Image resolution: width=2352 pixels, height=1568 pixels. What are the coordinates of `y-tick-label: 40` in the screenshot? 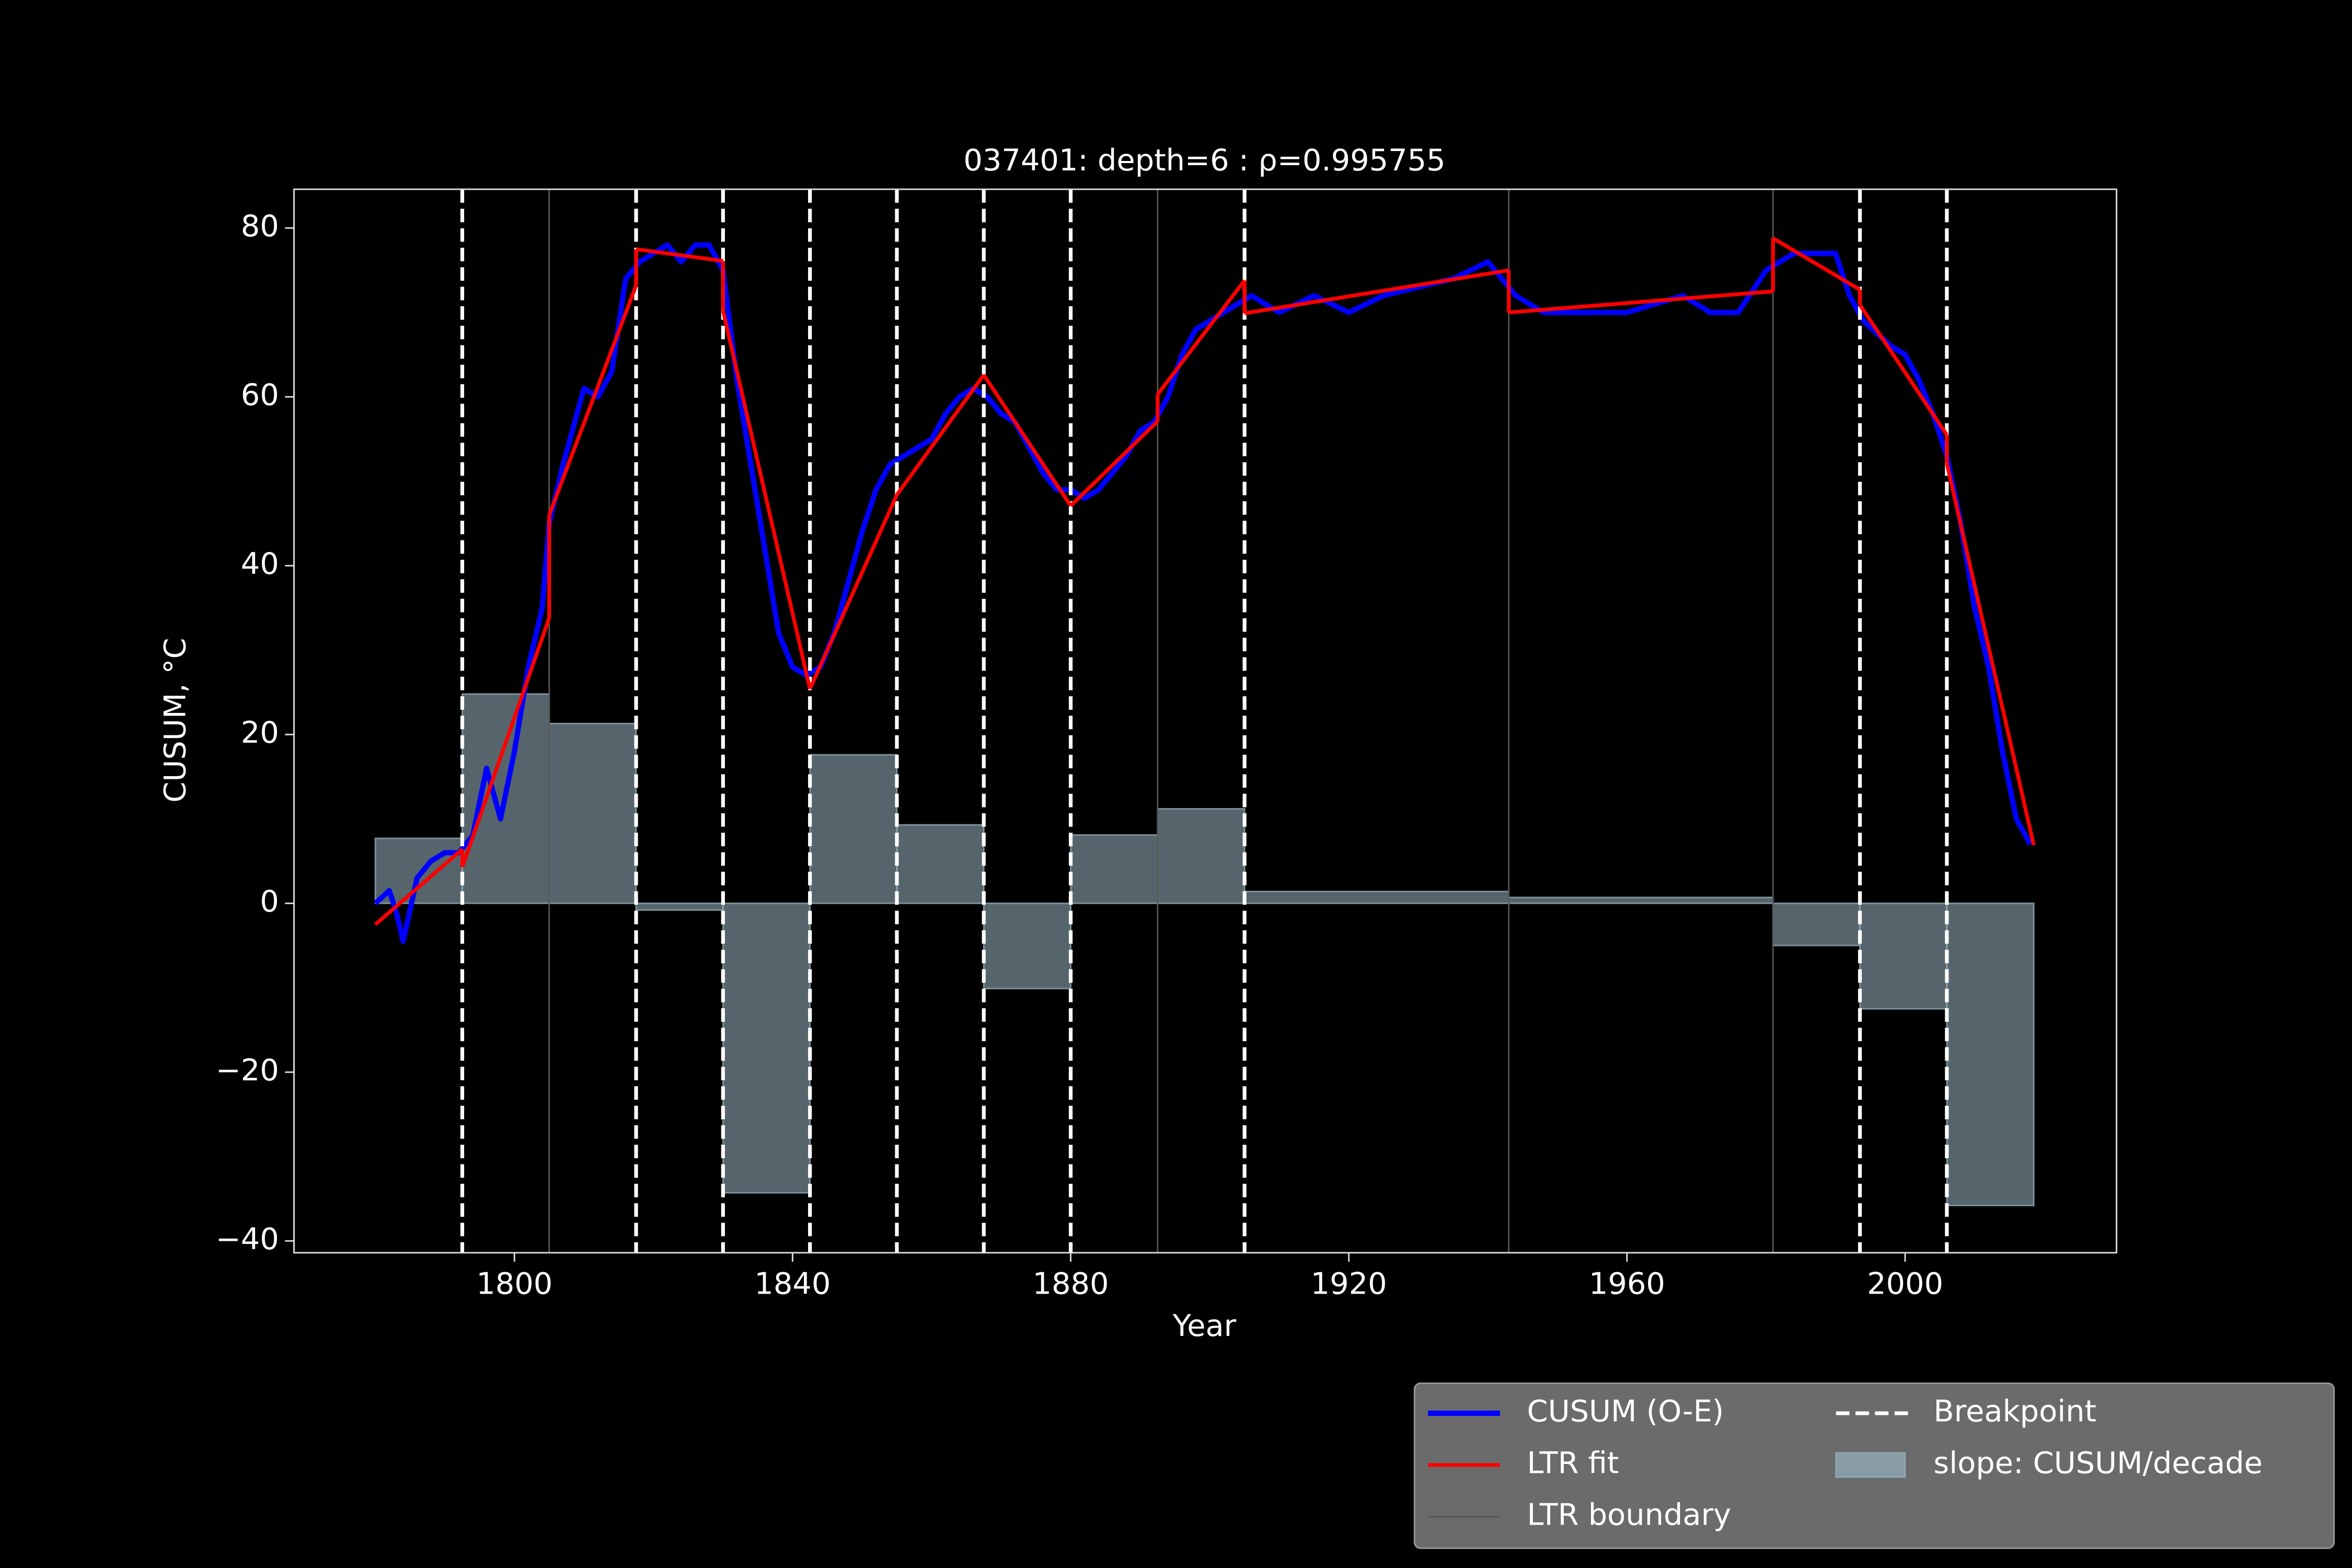 It's located at (260, 563).